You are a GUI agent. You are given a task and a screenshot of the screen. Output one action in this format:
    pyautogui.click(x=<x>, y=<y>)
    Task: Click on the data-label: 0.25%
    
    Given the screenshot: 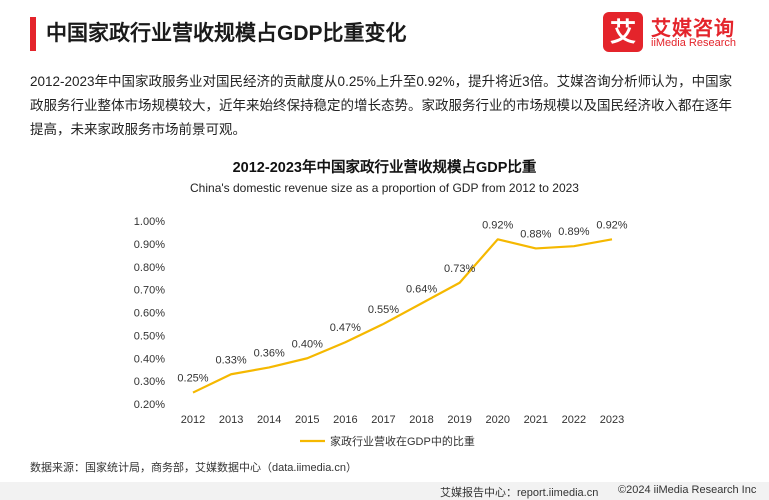 What is the action you would take?
    pyautogui.click(x=192, y=379)
    